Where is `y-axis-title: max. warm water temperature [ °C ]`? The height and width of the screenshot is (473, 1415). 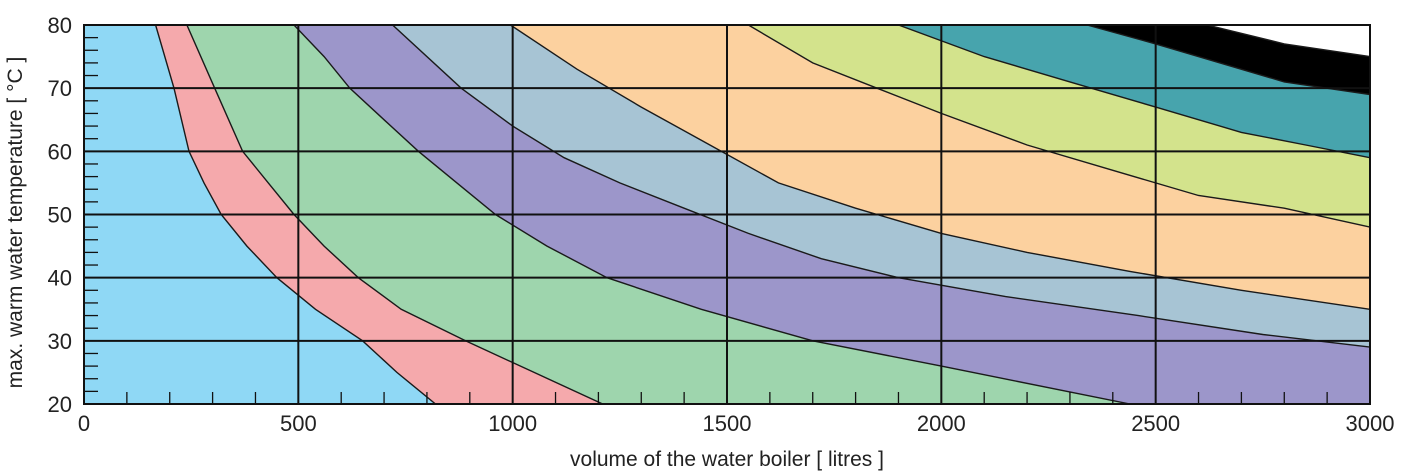
y-axis-title: max. warm water temperature [ °C ] is located at coordinates (15, 223).